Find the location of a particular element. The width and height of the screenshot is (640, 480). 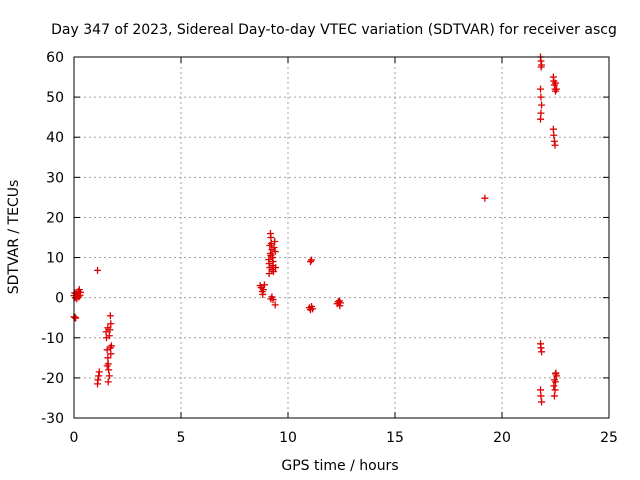

y-tick-label: -30 is located at coordinates (52, 419).